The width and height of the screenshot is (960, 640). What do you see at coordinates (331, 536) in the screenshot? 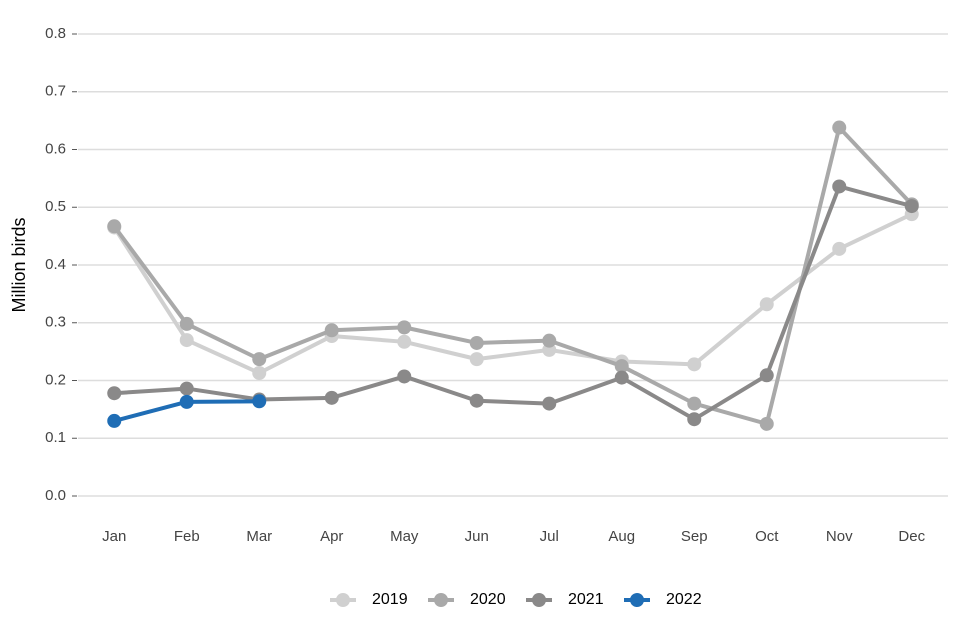
I see `x-tick-label: Apr` at bounding box center [331, 536].